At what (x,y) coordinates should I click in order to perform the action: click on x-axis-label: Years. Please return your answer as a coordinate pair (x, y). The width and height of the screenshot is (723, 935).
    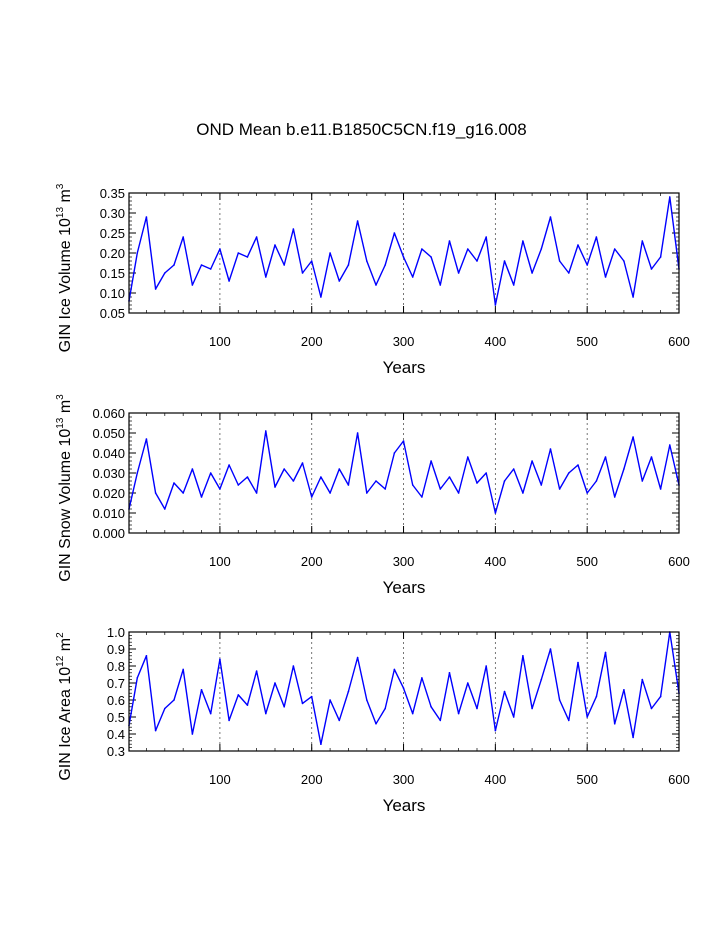
    Looking at the image, I should click on (404, 367).